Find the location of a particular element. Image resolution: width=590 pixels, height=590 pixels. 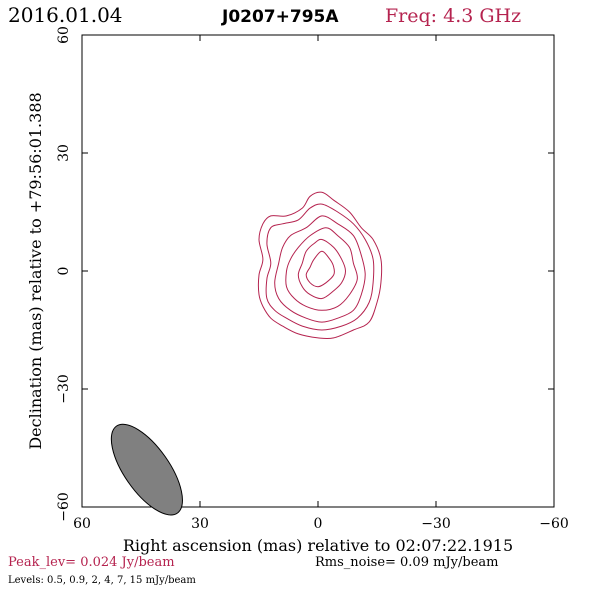

y-tick-label: 0 is located at coordinates (64, 271).